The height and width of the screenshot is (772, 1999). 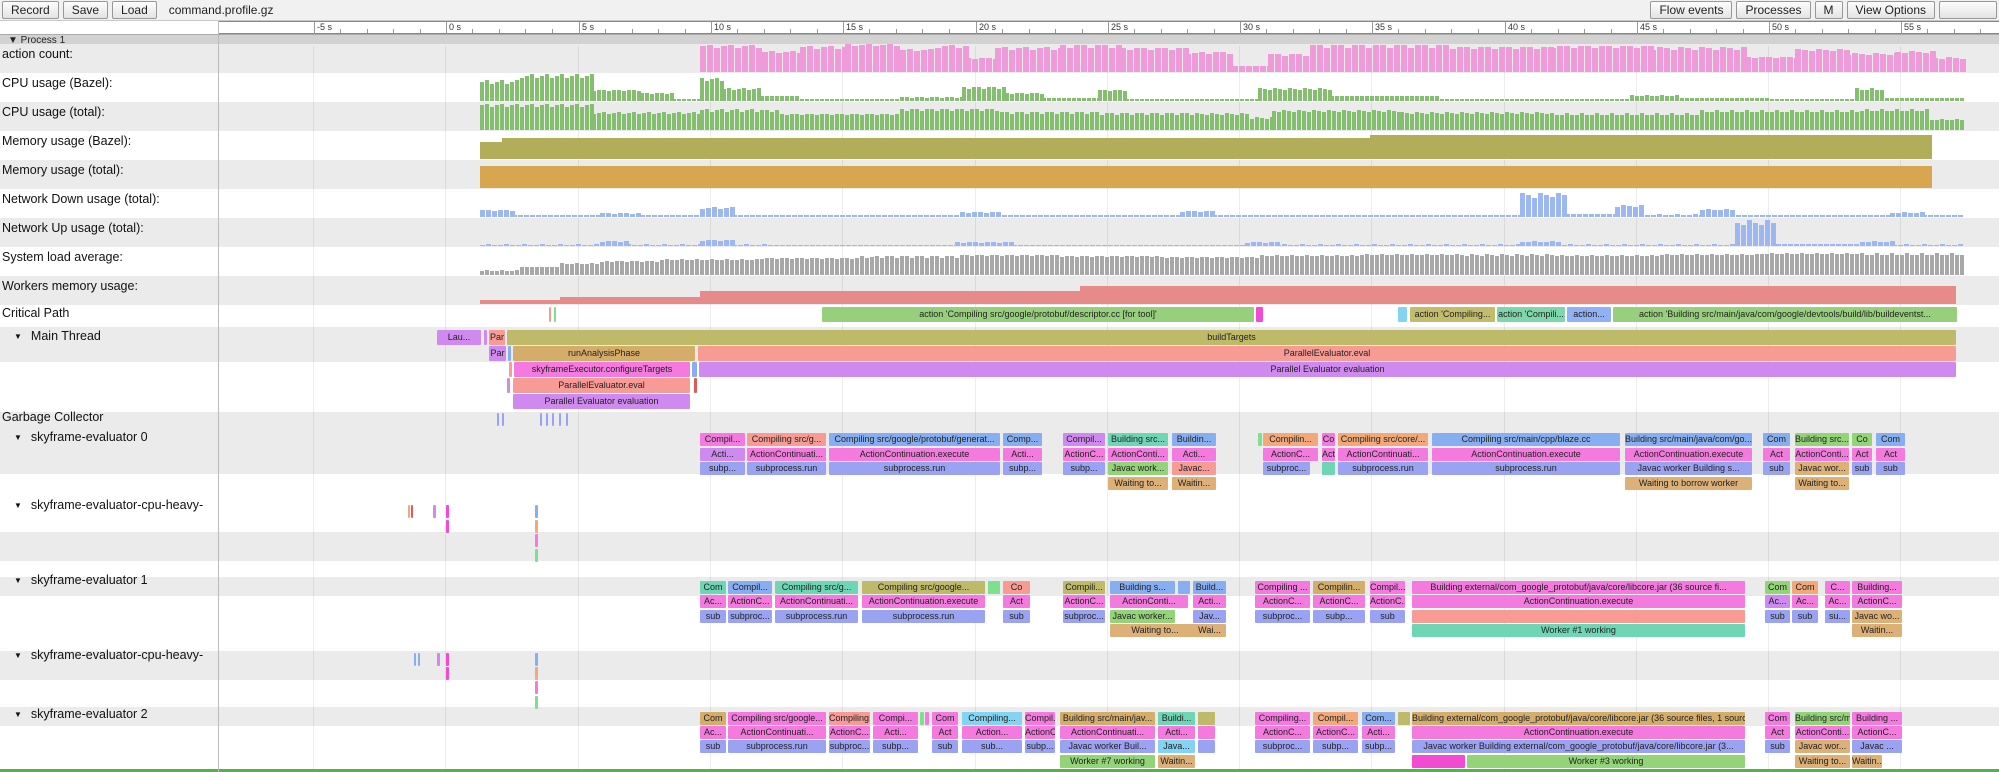 What do you see at coordinates (1828, 10) in the screenshot?
I see `metrics-button: M` at bounding box center [1828, 10].